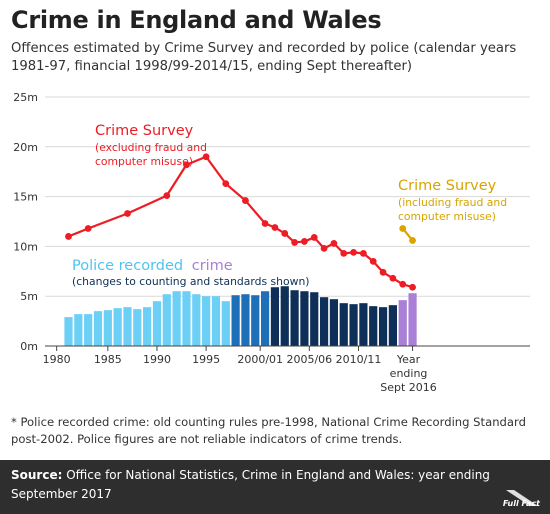  What do you see at coordinates (447, 186) in the screenshot?
I see `annotation-crime-survey-incl-title: Crime Survey` at bounding box center [447, 186].